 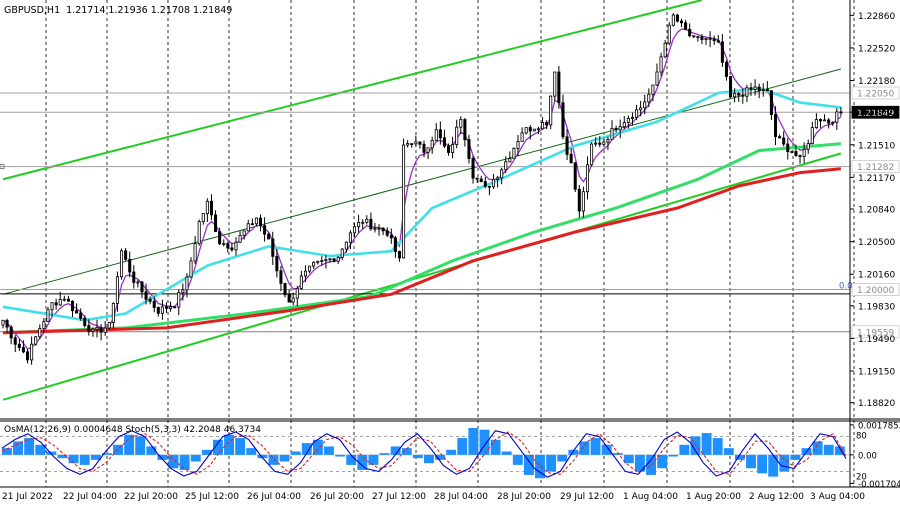 What do you see at coordinates (876, 373) in the screenshot?
I see `y-tick-label: 1.19150` at bounding box center [876, 373].